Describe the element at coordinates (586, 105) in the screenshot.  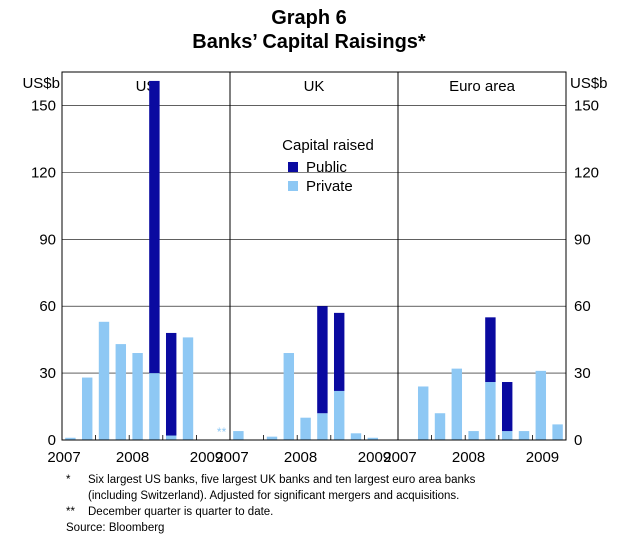
I see `y-tick-label-right: 150` at that location.